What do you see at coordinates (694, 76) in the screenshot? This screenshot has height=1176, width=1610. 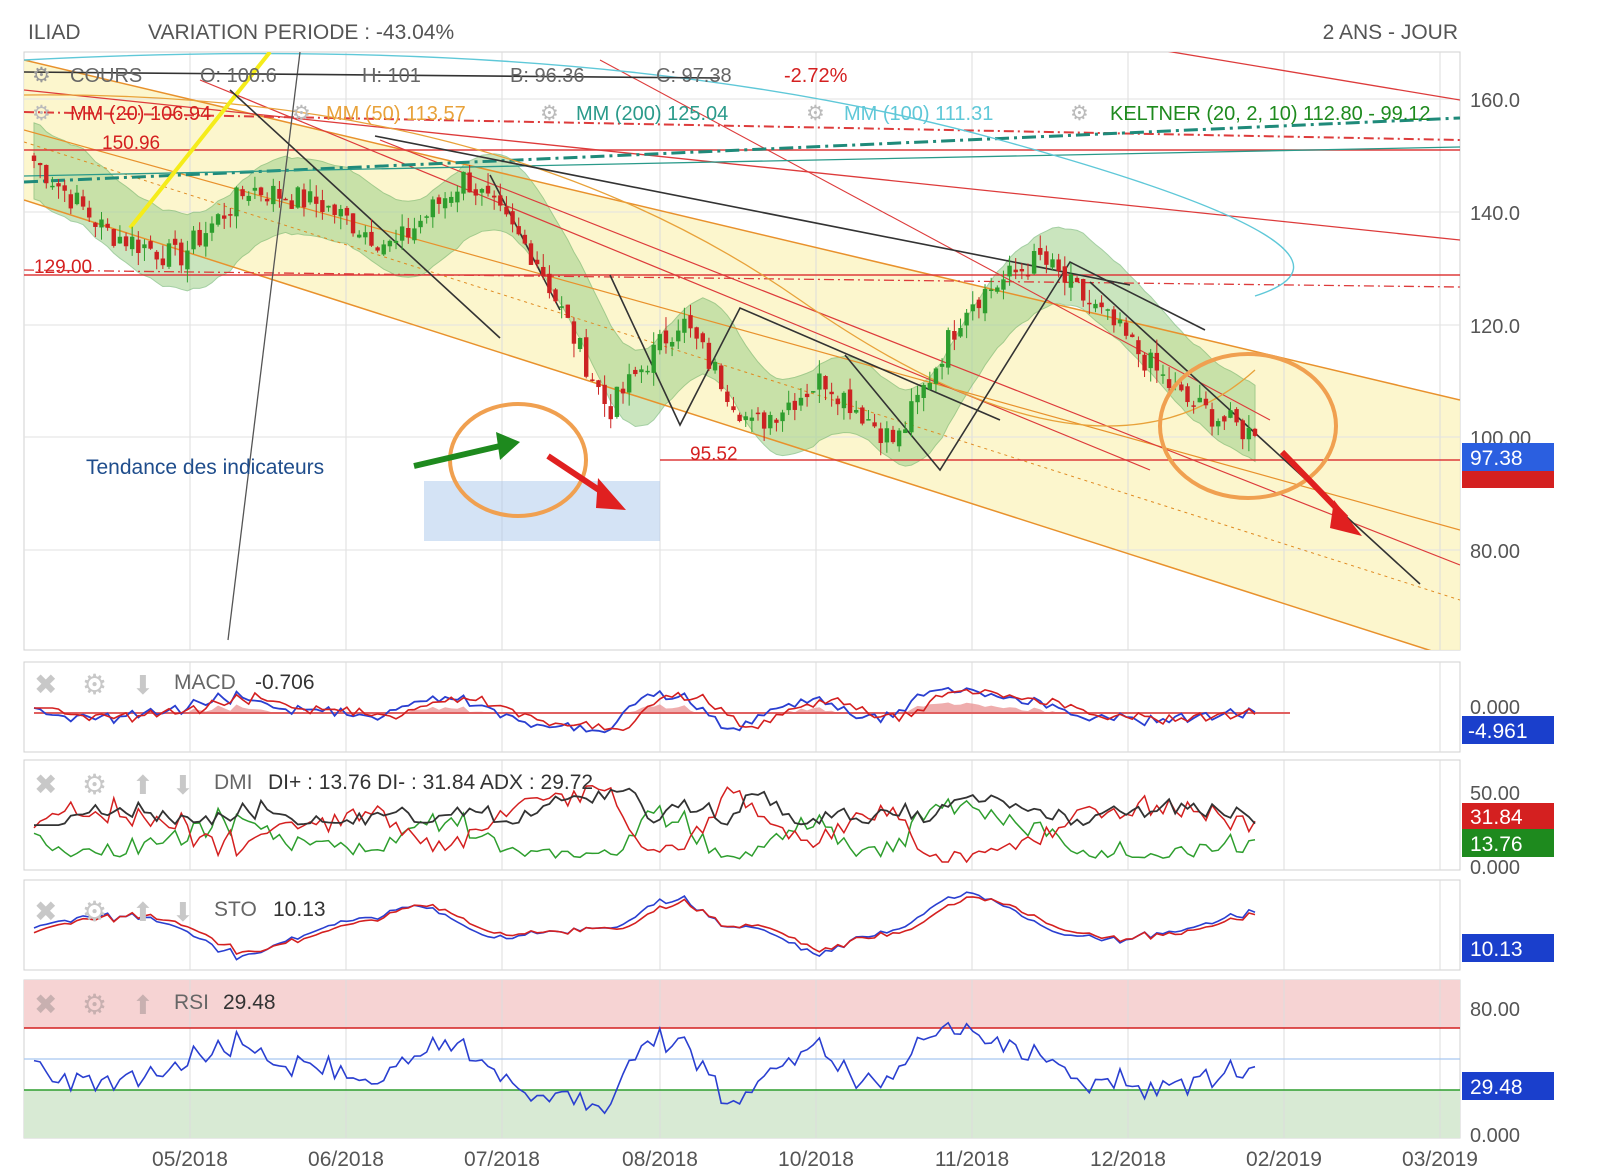 I see `legend-close: C: 97.38` at bounding box center [694, 76].